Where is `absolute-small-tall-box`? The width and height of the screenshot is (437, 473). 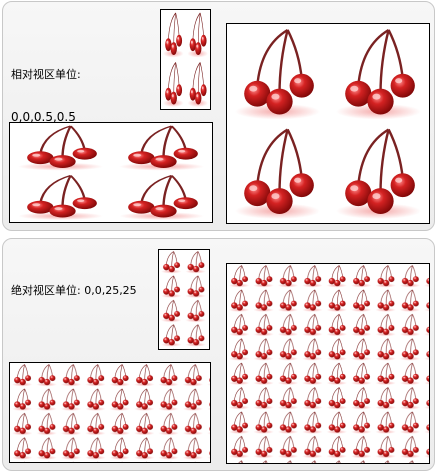 absolute-small-tall-box is located at coordinates (184, 299).